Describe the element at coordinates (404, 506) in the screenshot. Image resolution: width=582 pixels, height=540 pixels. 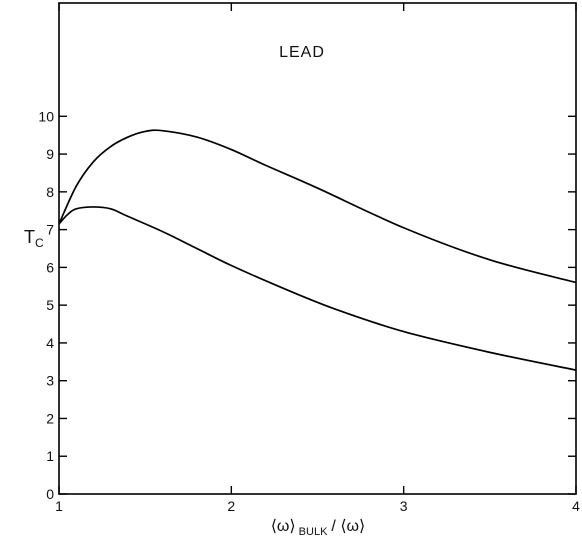
I see `x-tick-label: 3` at that location.